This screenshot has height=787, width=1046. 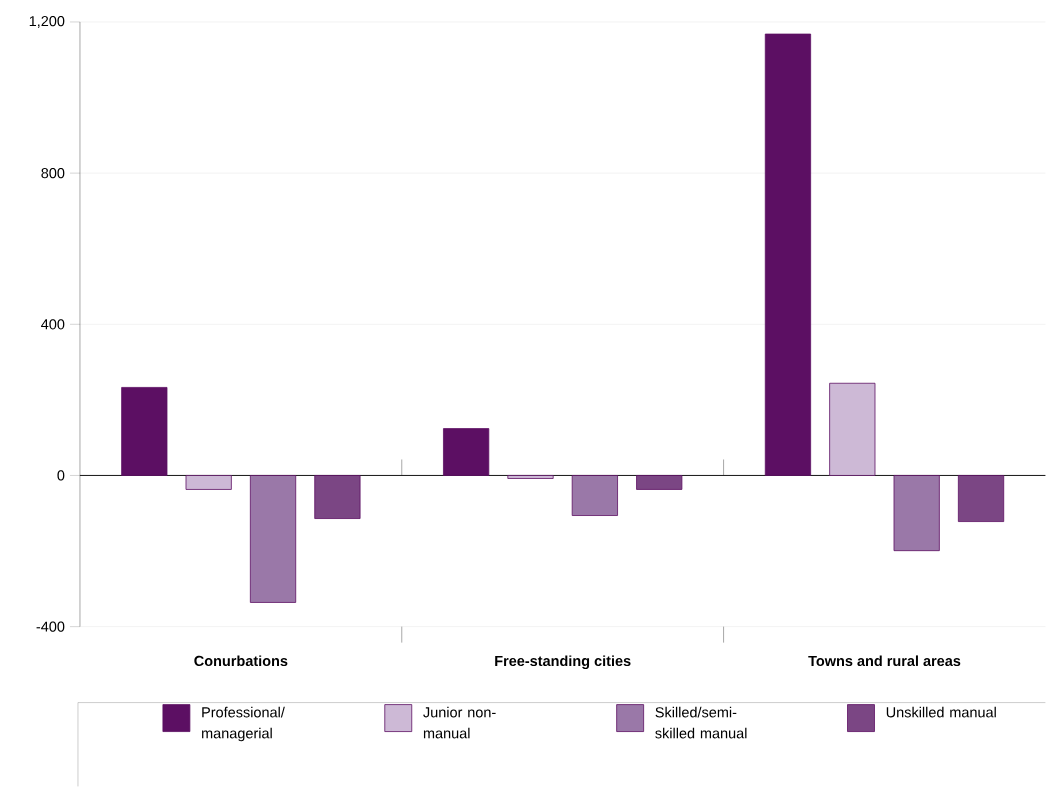 I want to click on y-tick-label: 1,200, so click(x=47, y=22).